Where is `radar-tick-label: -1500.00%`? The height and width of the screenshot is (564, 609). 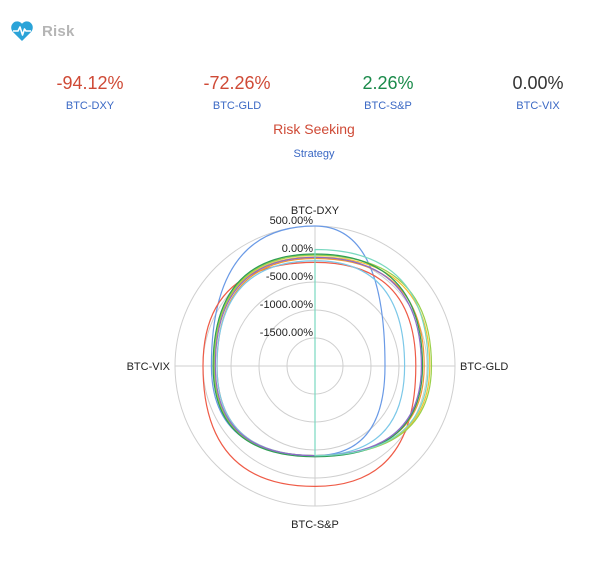
radar-tick-label: -1500.00% is located at coordinates (286, 333).